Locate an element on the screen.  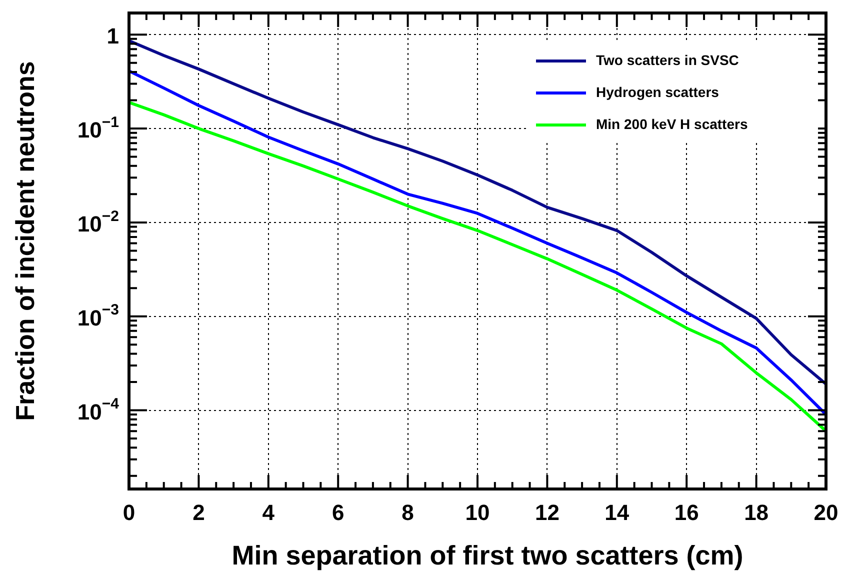
x-tick-label: 20 is located at coordinates (826, 513).